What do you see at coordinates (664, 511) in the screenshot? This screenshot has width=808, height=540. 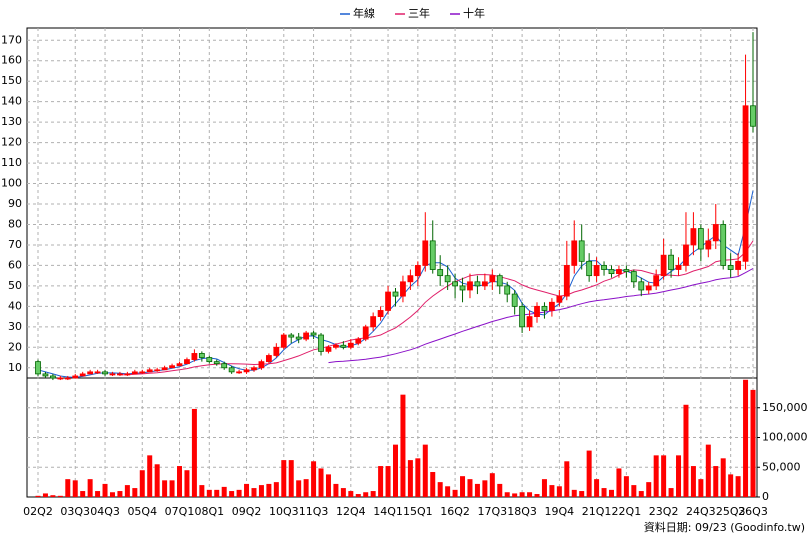 I see `x-tick-label: 23Q2` at bounding box center [664, 511].